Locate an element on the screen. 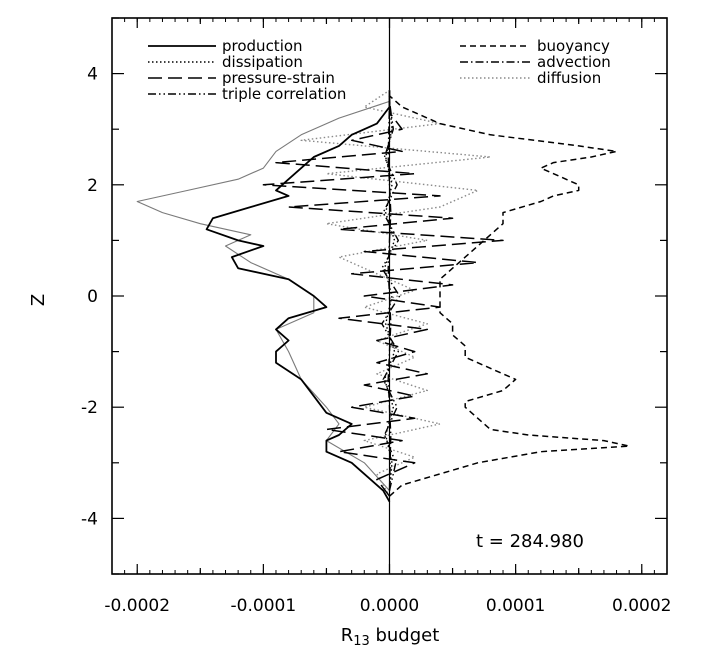 This screenshot has height=653, width=722. series-line-dissipation is located at coordinates (389, 296).